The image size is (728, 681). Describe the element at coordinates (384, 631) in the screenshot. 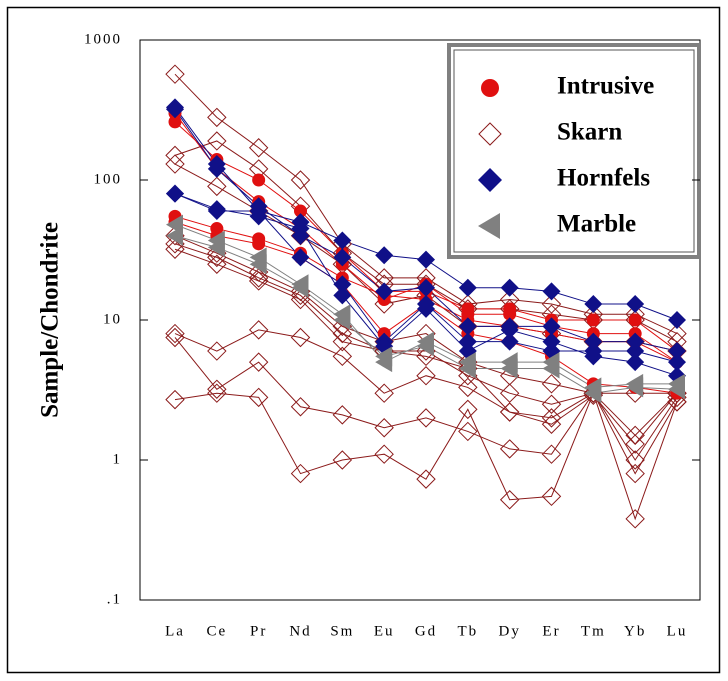

I see `x-tick-label: Eu` at that location.